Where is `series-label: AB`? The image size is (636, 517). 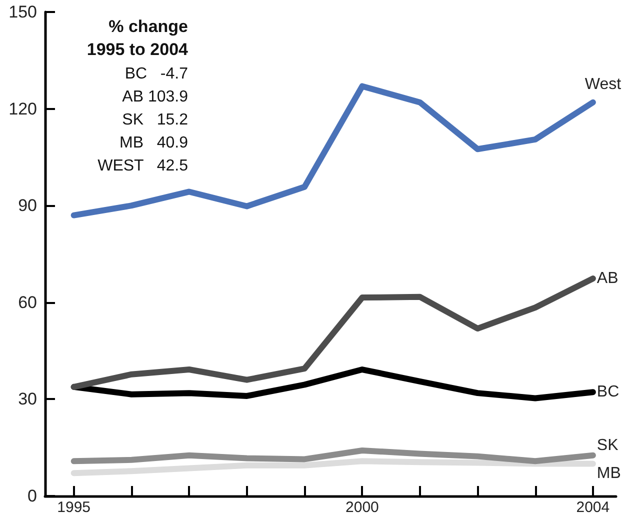
series-label: AB is located at coordinates (607, 279).